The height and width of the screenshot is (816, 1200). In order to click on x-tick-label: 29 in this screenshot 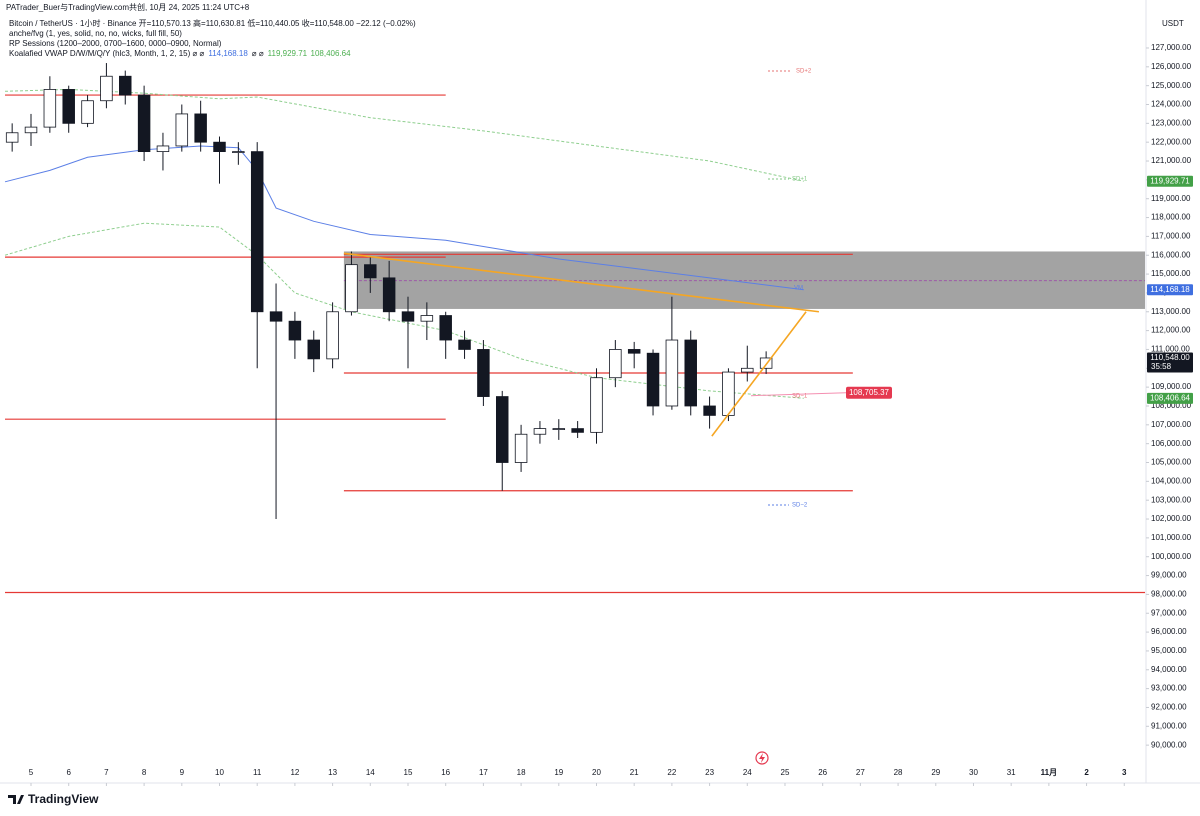, I will do `click(935, 772)`.